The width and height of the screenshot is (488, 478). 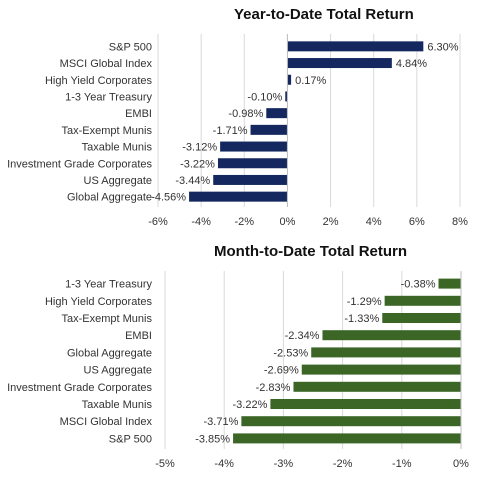 I want to click on mtd-data-label: -3.71%, so click(x=221, y=422).